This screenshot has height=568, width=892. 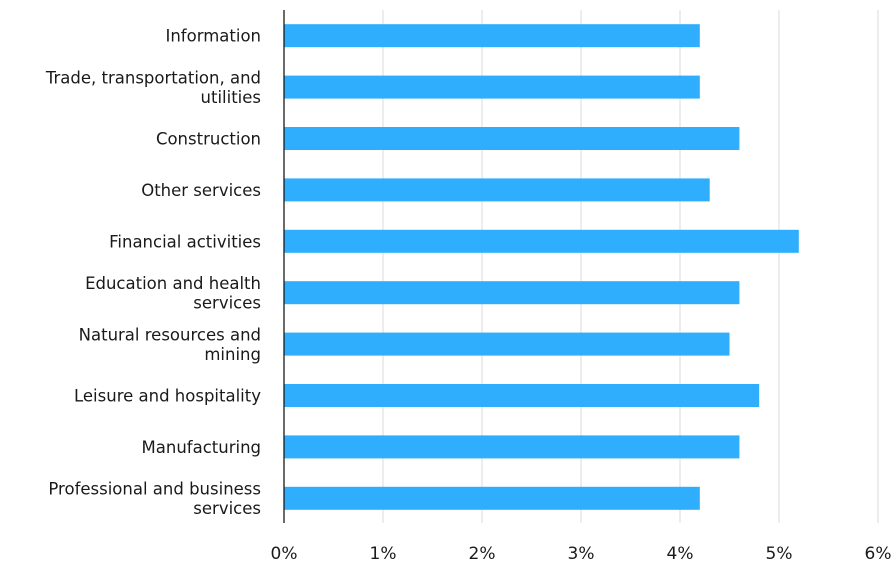 What do you see at coordinates (173, 293) in the screenshot?
I see `category-label-5: Education and health services` at bounding box center [173, 293].